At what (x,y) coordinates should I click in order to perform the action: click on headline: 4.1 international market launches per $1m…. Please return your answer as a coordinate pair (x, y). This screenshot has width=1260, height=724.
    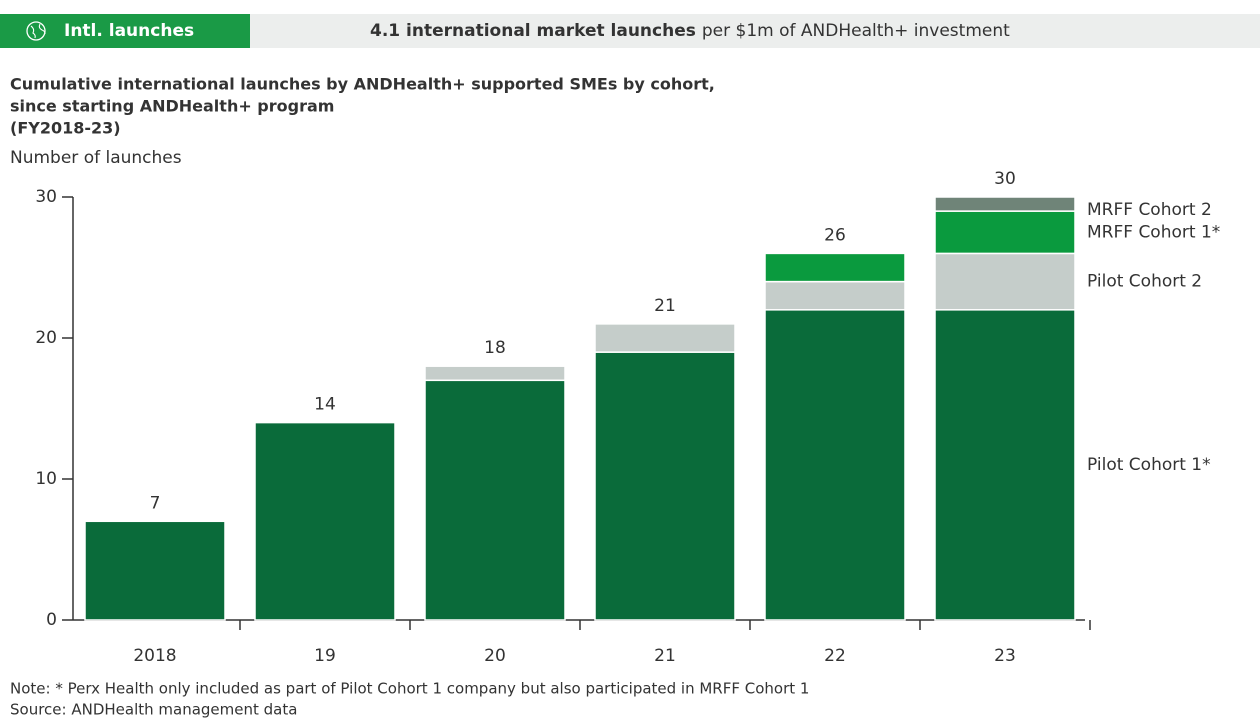
    Looking at the image, I should click on (690, 31).